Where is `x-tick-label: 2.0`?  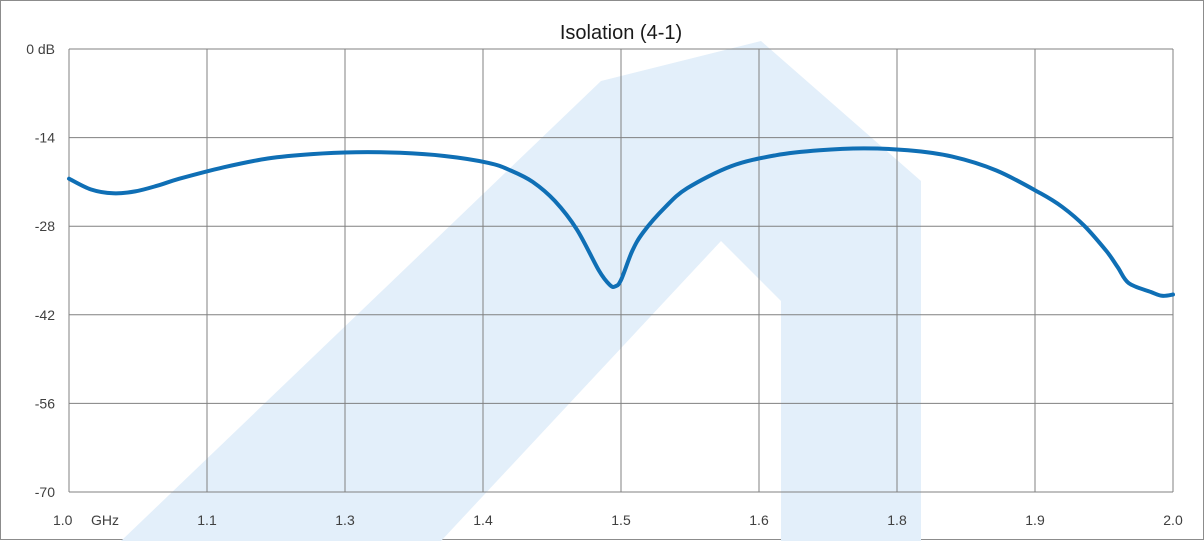 x-tick-label: 2.0 is located at coordinates (1173, 520).